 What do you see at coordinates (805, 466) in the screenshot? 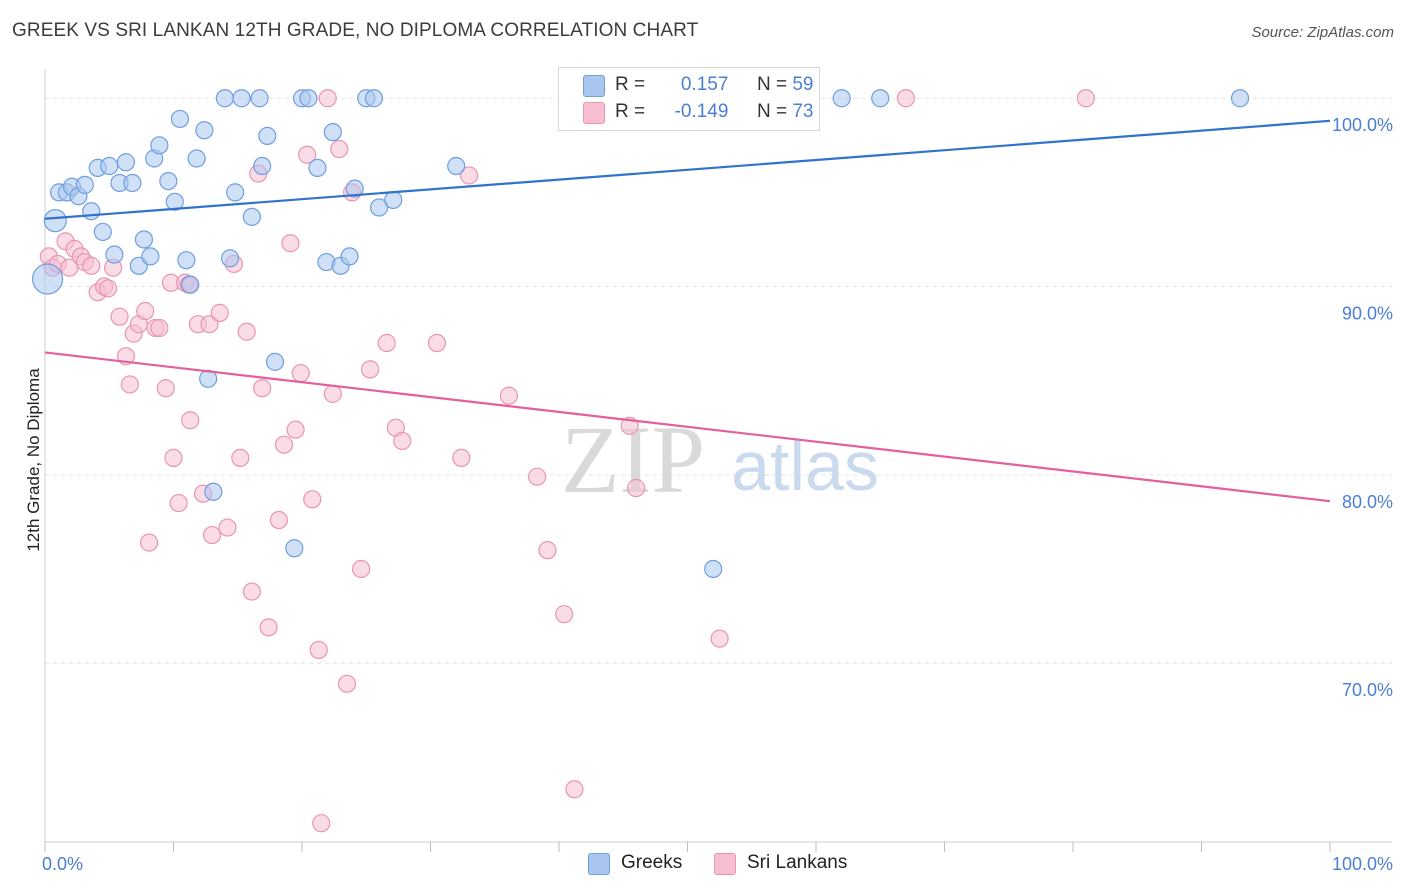
I see `watermark-atlas: atlas` at bounding box center [805, 466].